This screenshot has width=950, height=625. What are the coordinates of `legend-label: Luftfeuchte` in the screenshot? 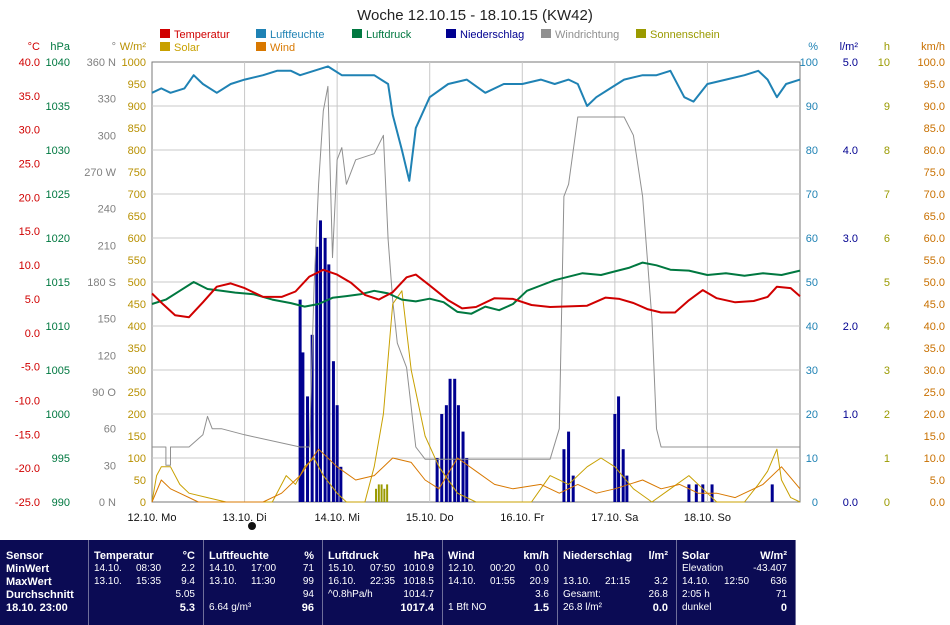 It's located at (297, 35).